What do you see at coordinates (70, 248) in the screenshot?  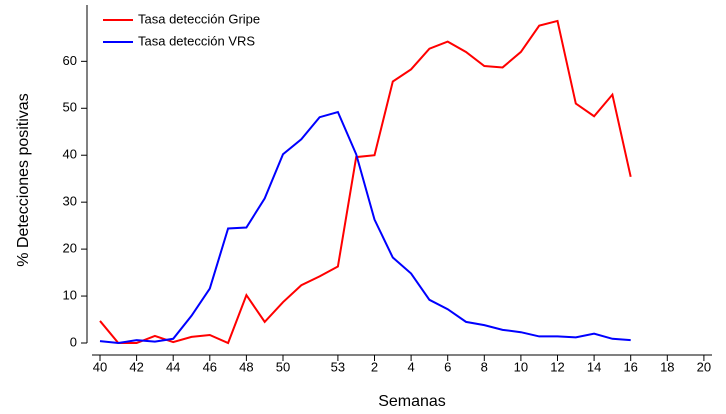 I see `y-tick-label: 20` at bounding box center [70, 248].